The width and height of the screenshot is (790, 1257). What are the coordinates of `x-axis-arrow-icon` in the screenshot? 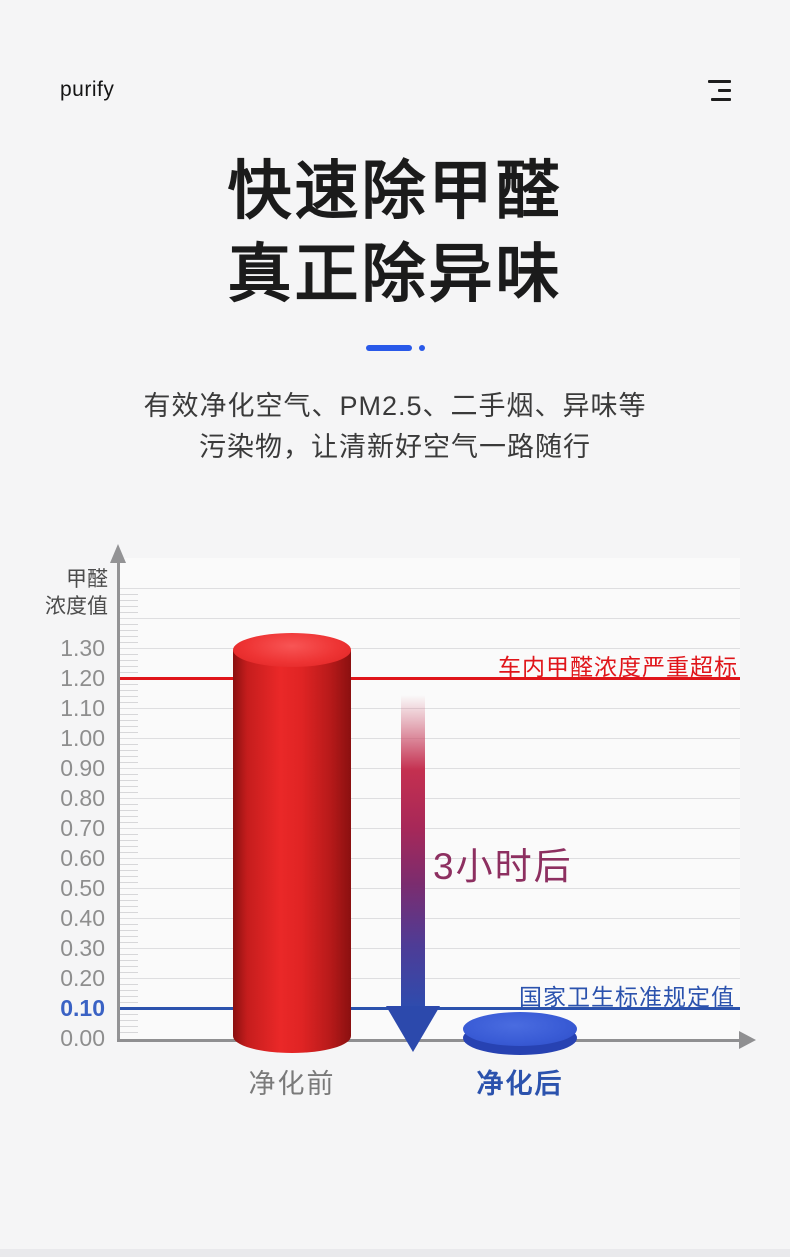 It's located at (747, 1040).